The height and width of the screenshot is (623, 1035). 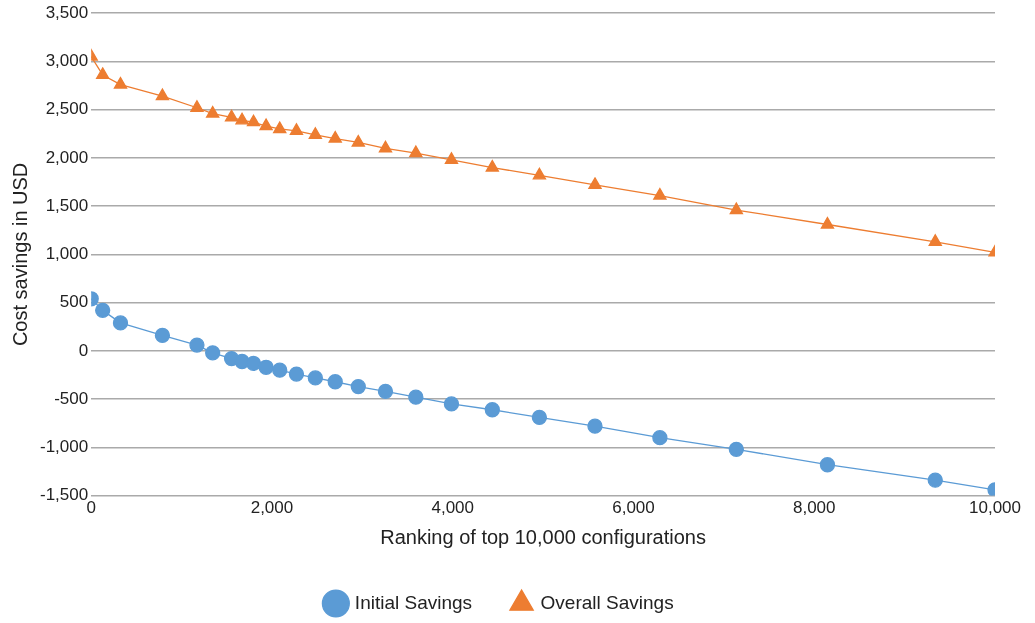 What do you see at coordinates (67, 12) in the screenshot?
I see `y-tick-label: 3,500` at bounding box center [67, 12].